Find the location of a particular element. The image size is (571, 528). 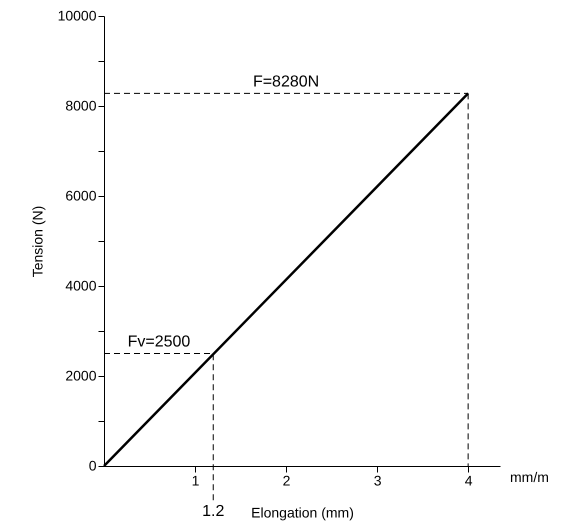

y-tick-label: 2000 is located at coordinates (81, 376).